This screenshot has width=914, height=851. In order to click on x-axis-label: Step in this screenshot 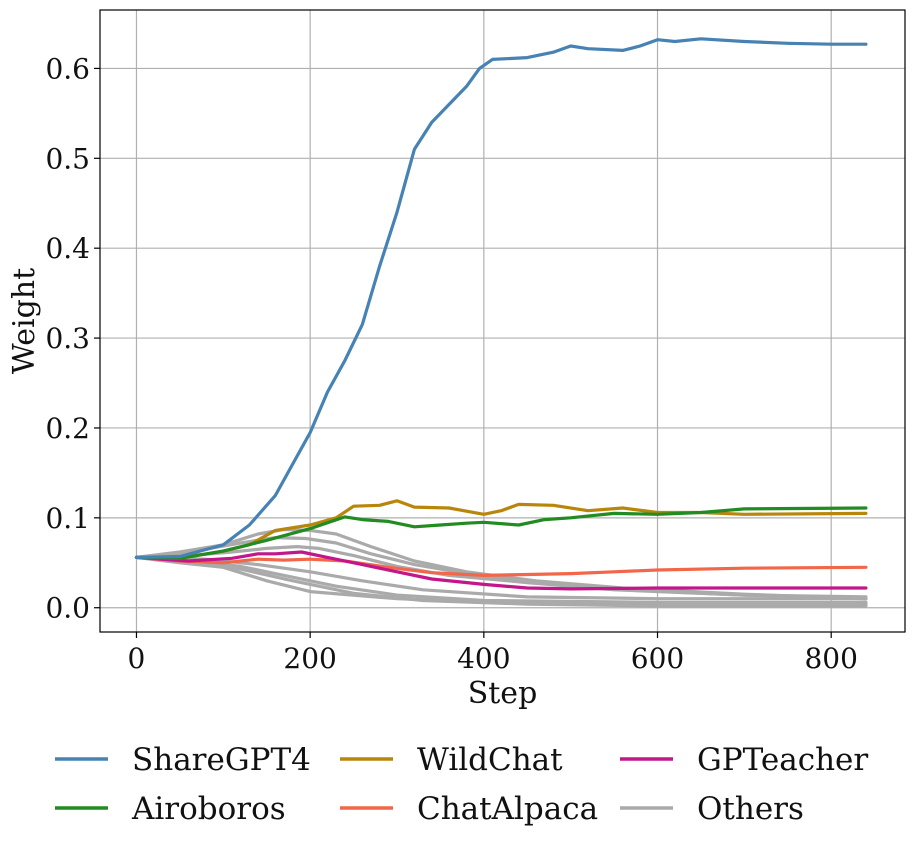, I will do `click(503, 693)`.